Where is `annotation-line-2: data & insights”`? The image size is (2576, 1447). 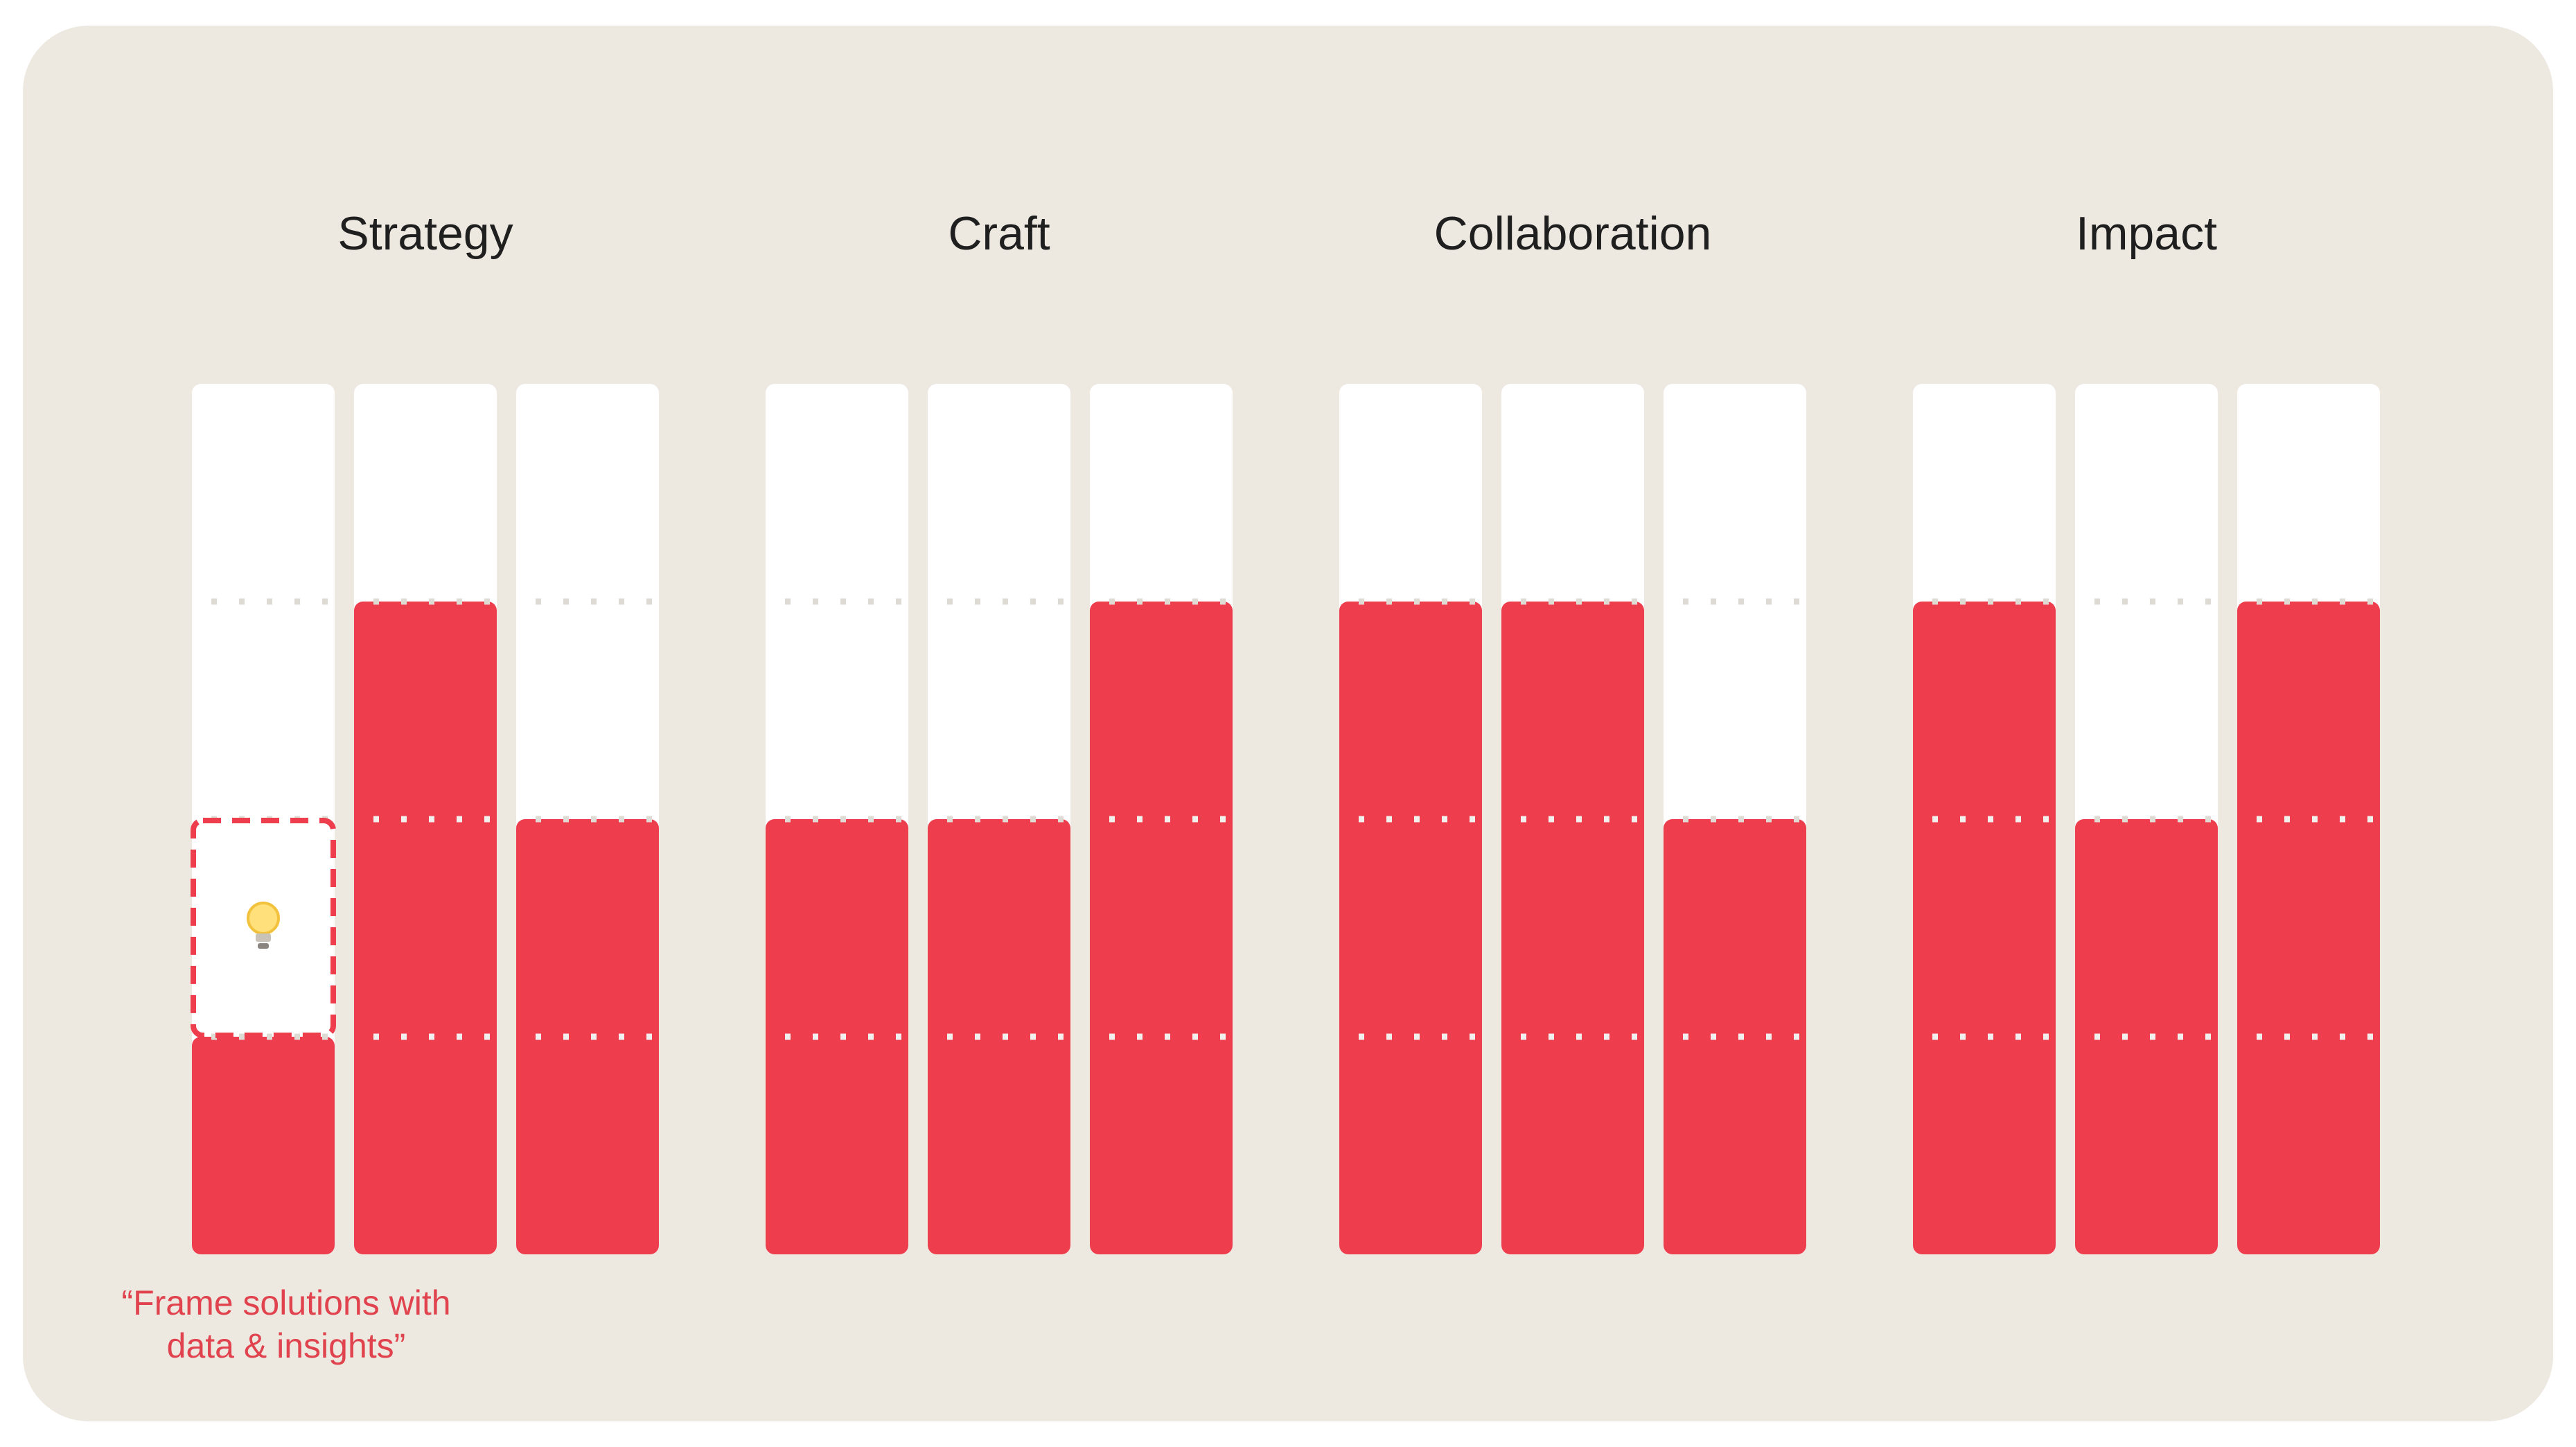
annotation-line-2: data & insights” is located at coordinates (286, 1346).